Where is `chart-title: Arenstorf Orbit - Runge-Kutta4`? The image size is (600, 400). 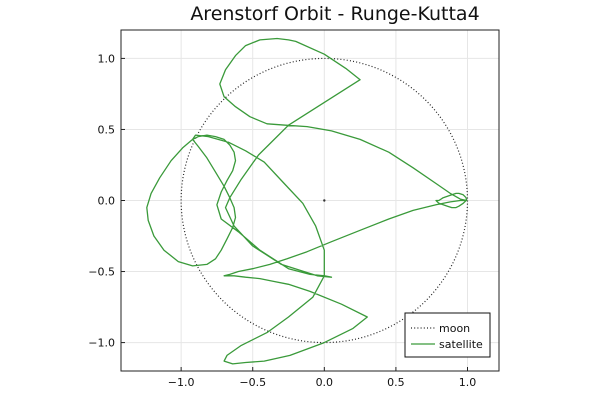
chart-title: Arenstorf Orbit - Runge-Kutta4 is located at coordinates (334, 14).